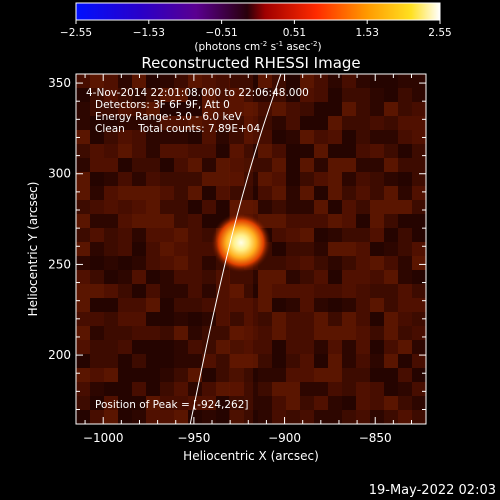 The width and height of the screenshot is (500, 500). What do you see at coordinates (294, 33) in the screenshot?
I see `colorbar-tick-label: 0.51` at bounding box center [294, 33].